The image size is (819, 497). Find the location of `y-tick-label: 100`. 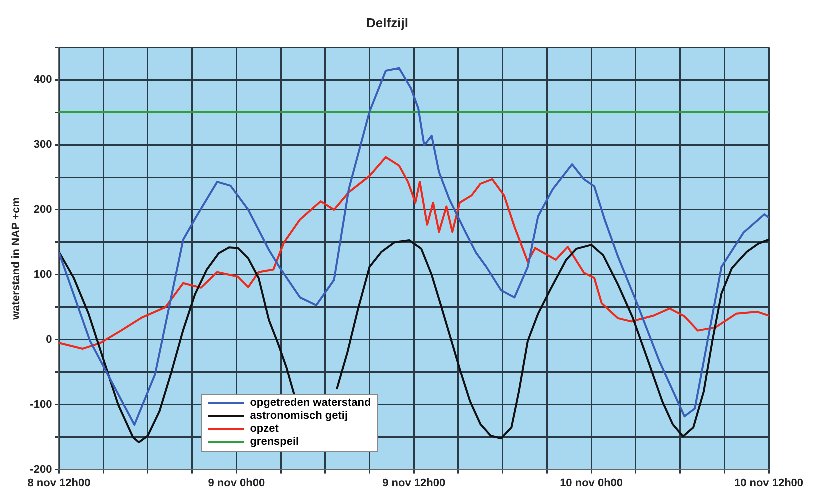

y-tick-label: 100 is located at coordinates (43, 274).